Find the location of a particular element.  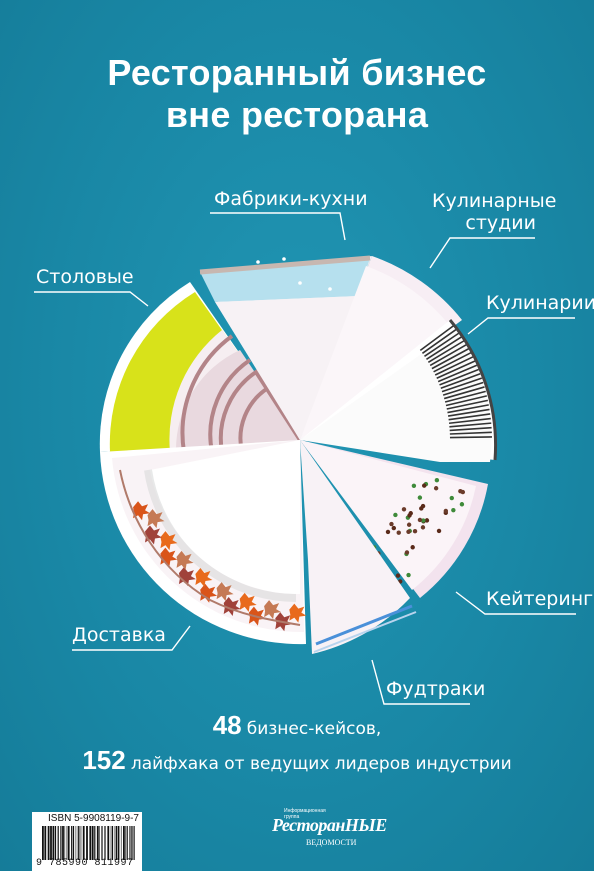

tagline-text-2: лайфхака от ведущих лидеров индустрии is located at coordinates (321, 764).